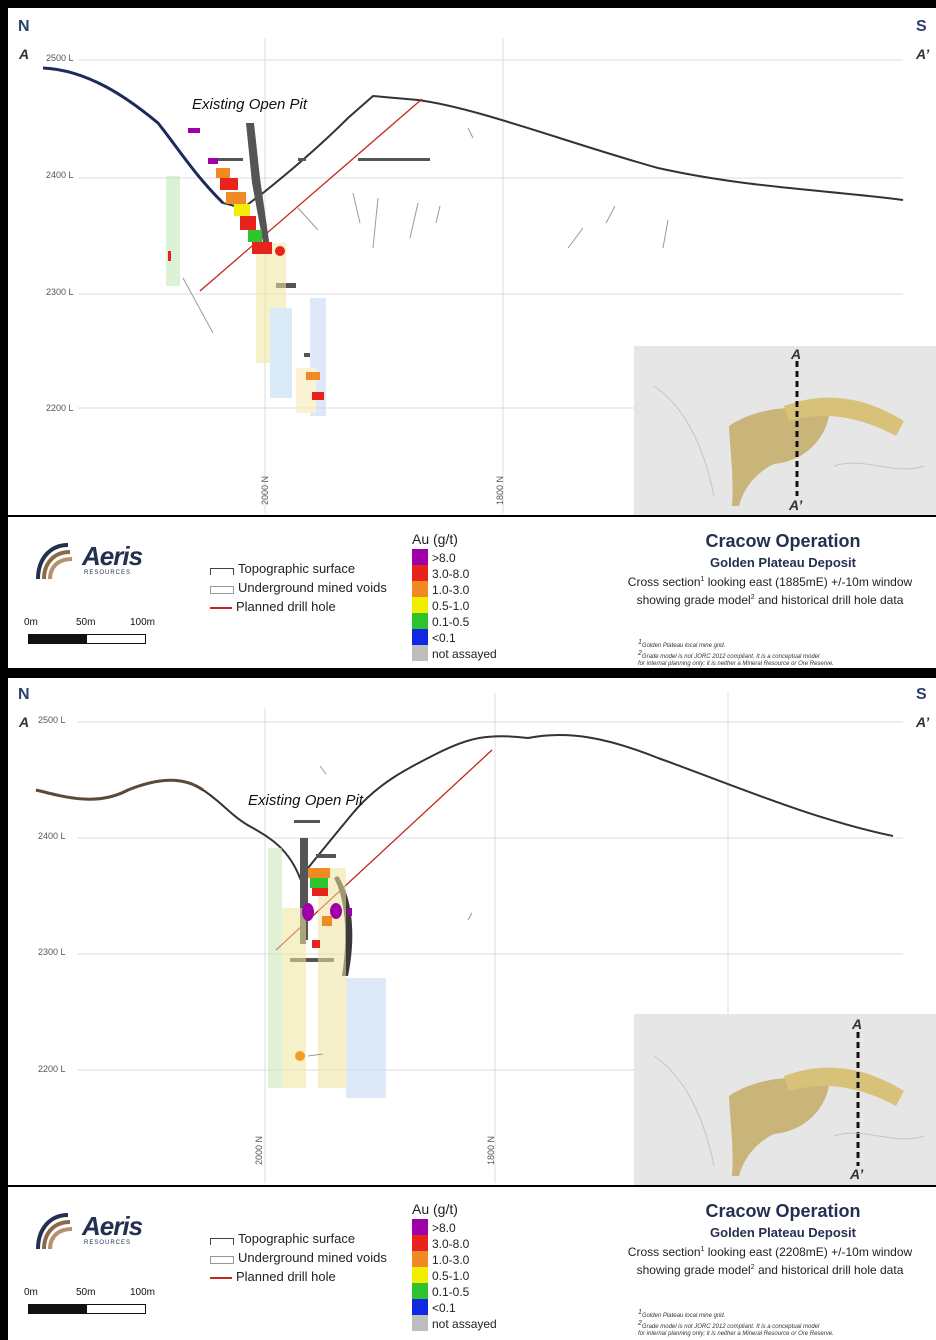 The image size is (936, 1340). Describe the element at coordinates (54, 1231) in the screenshot. I see `logo-mark` at that location.